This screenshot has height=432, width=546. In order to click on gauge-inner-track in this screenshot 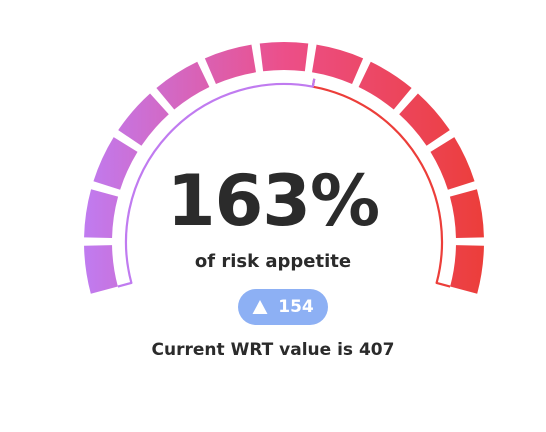, I will do `click(381, 183)`.